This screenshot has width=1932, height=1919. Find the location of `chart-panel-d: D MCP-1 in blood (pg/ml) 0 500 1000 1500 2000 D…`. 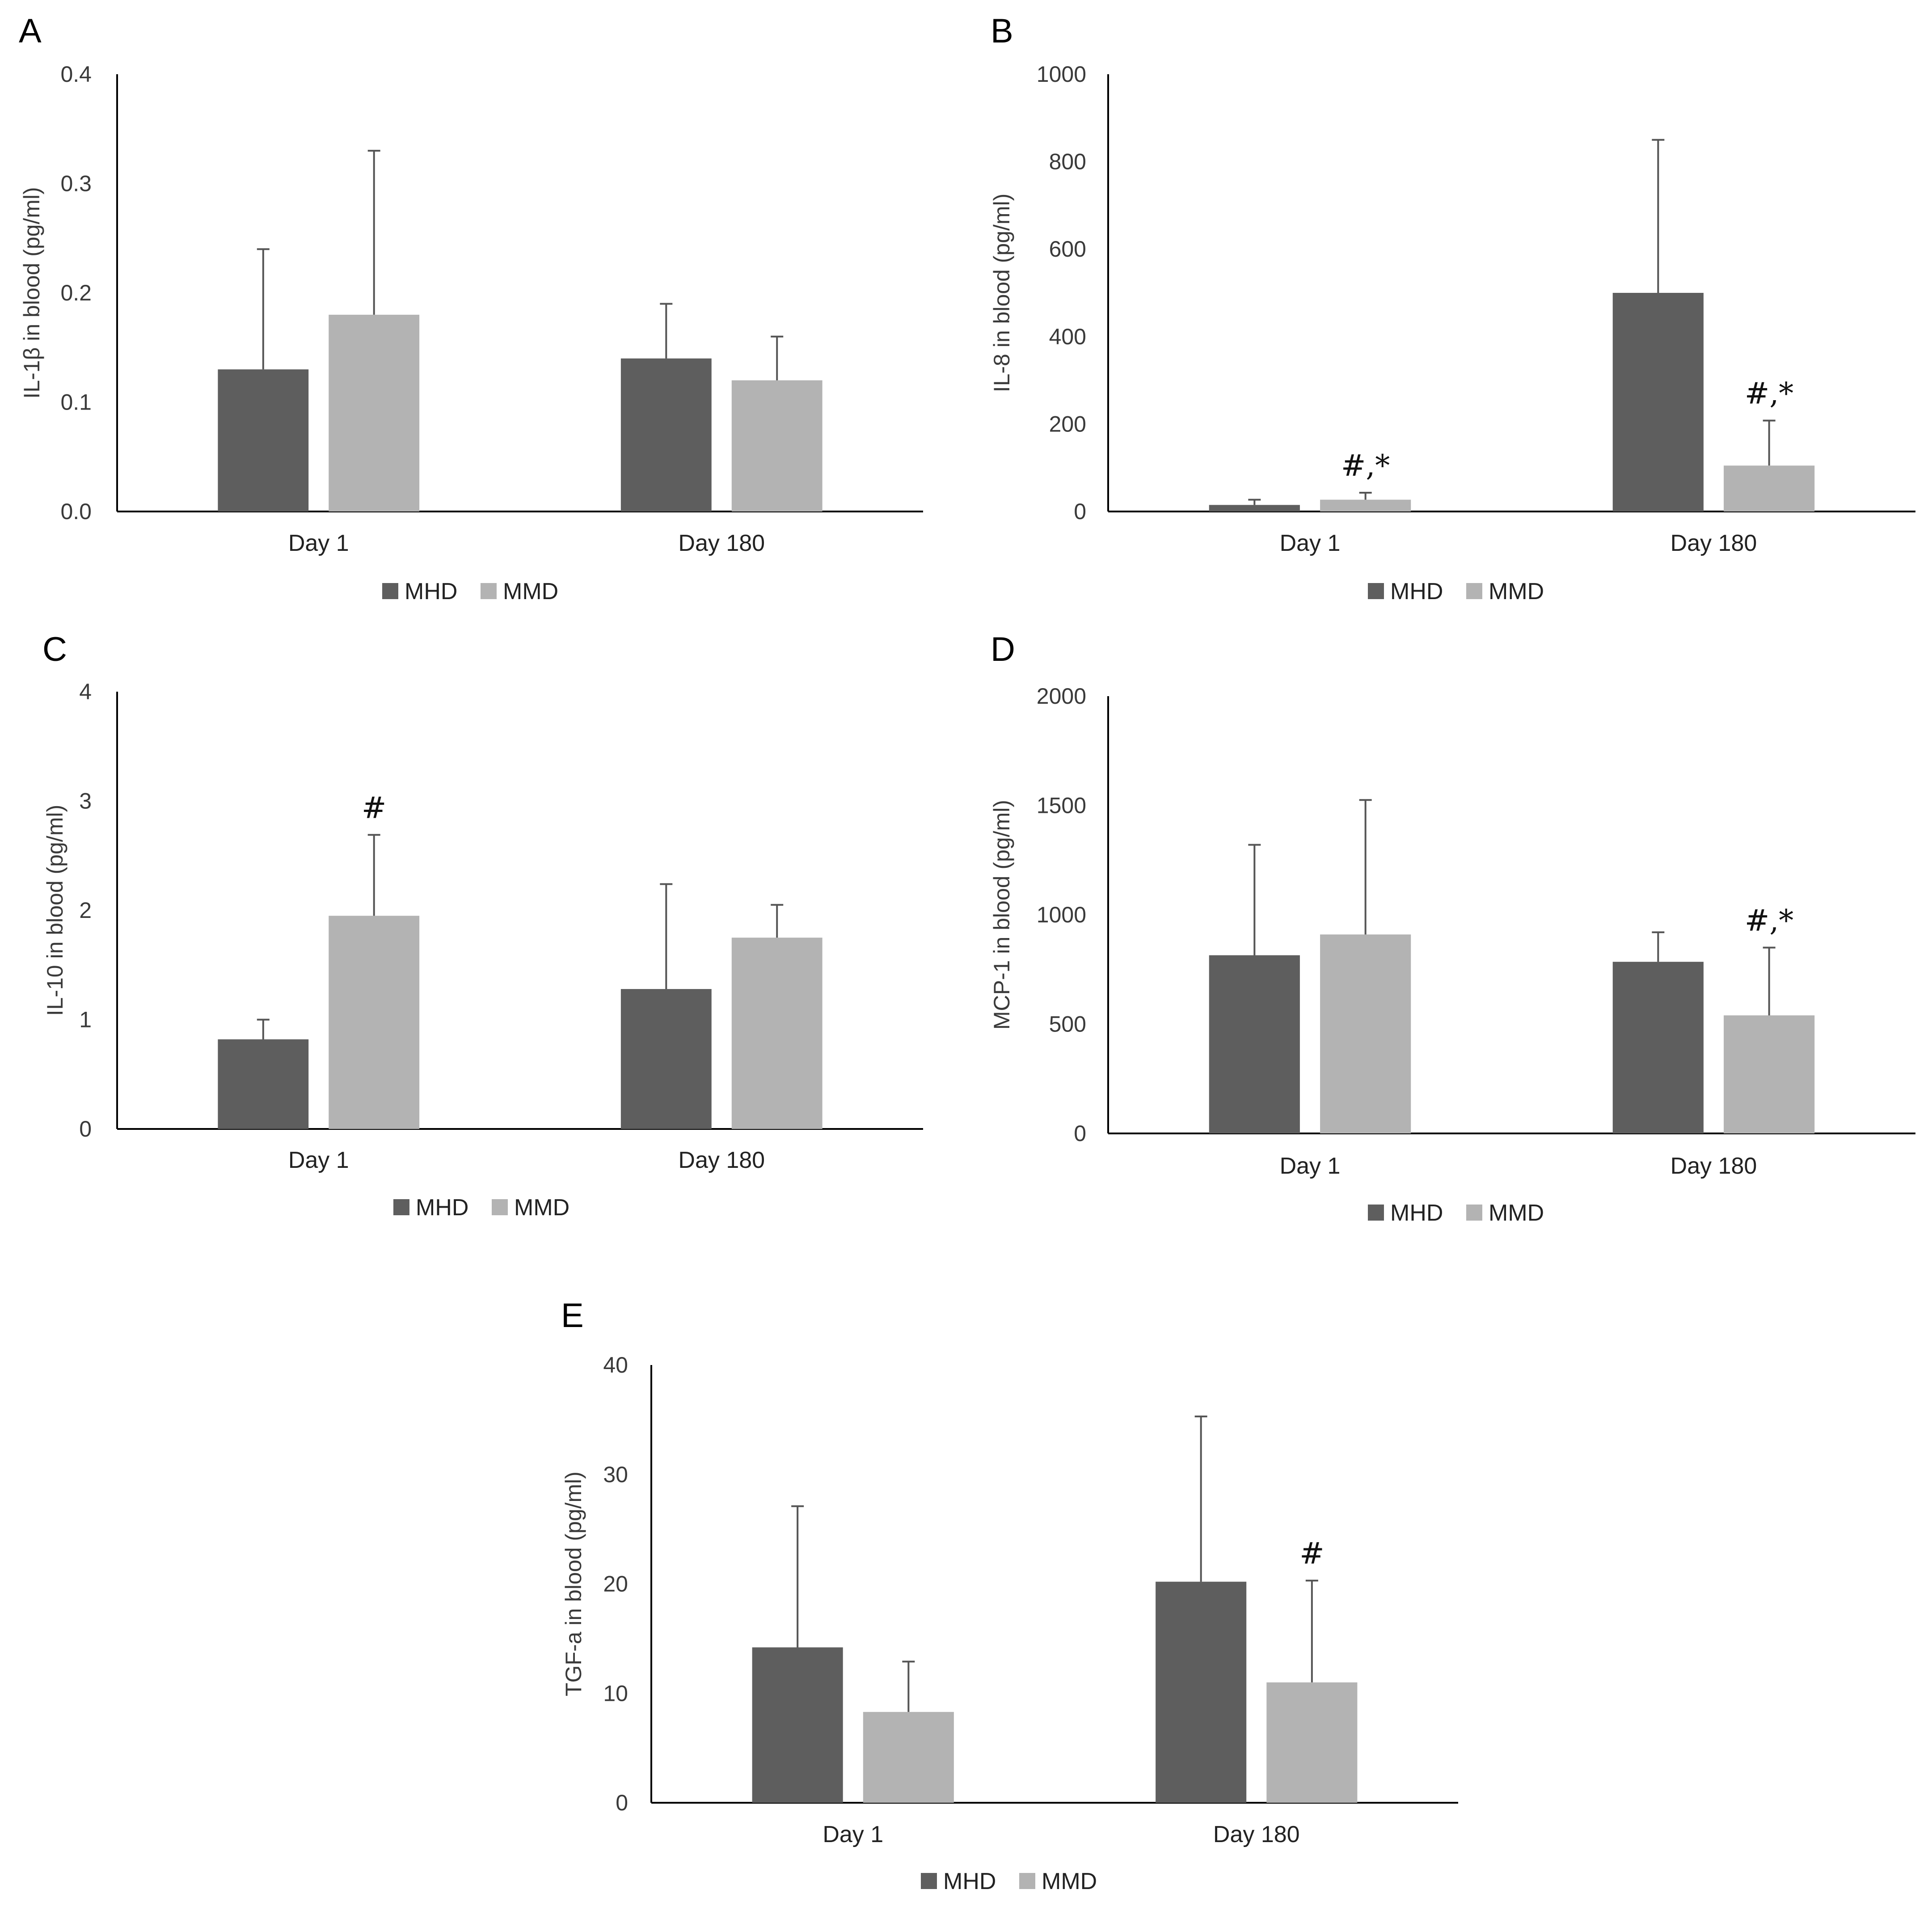

chart-panel-d: D MCP-1 in blood (pg/ml) 0 500 1000 1500 2000 D… is located at coordinates (1452, 928).